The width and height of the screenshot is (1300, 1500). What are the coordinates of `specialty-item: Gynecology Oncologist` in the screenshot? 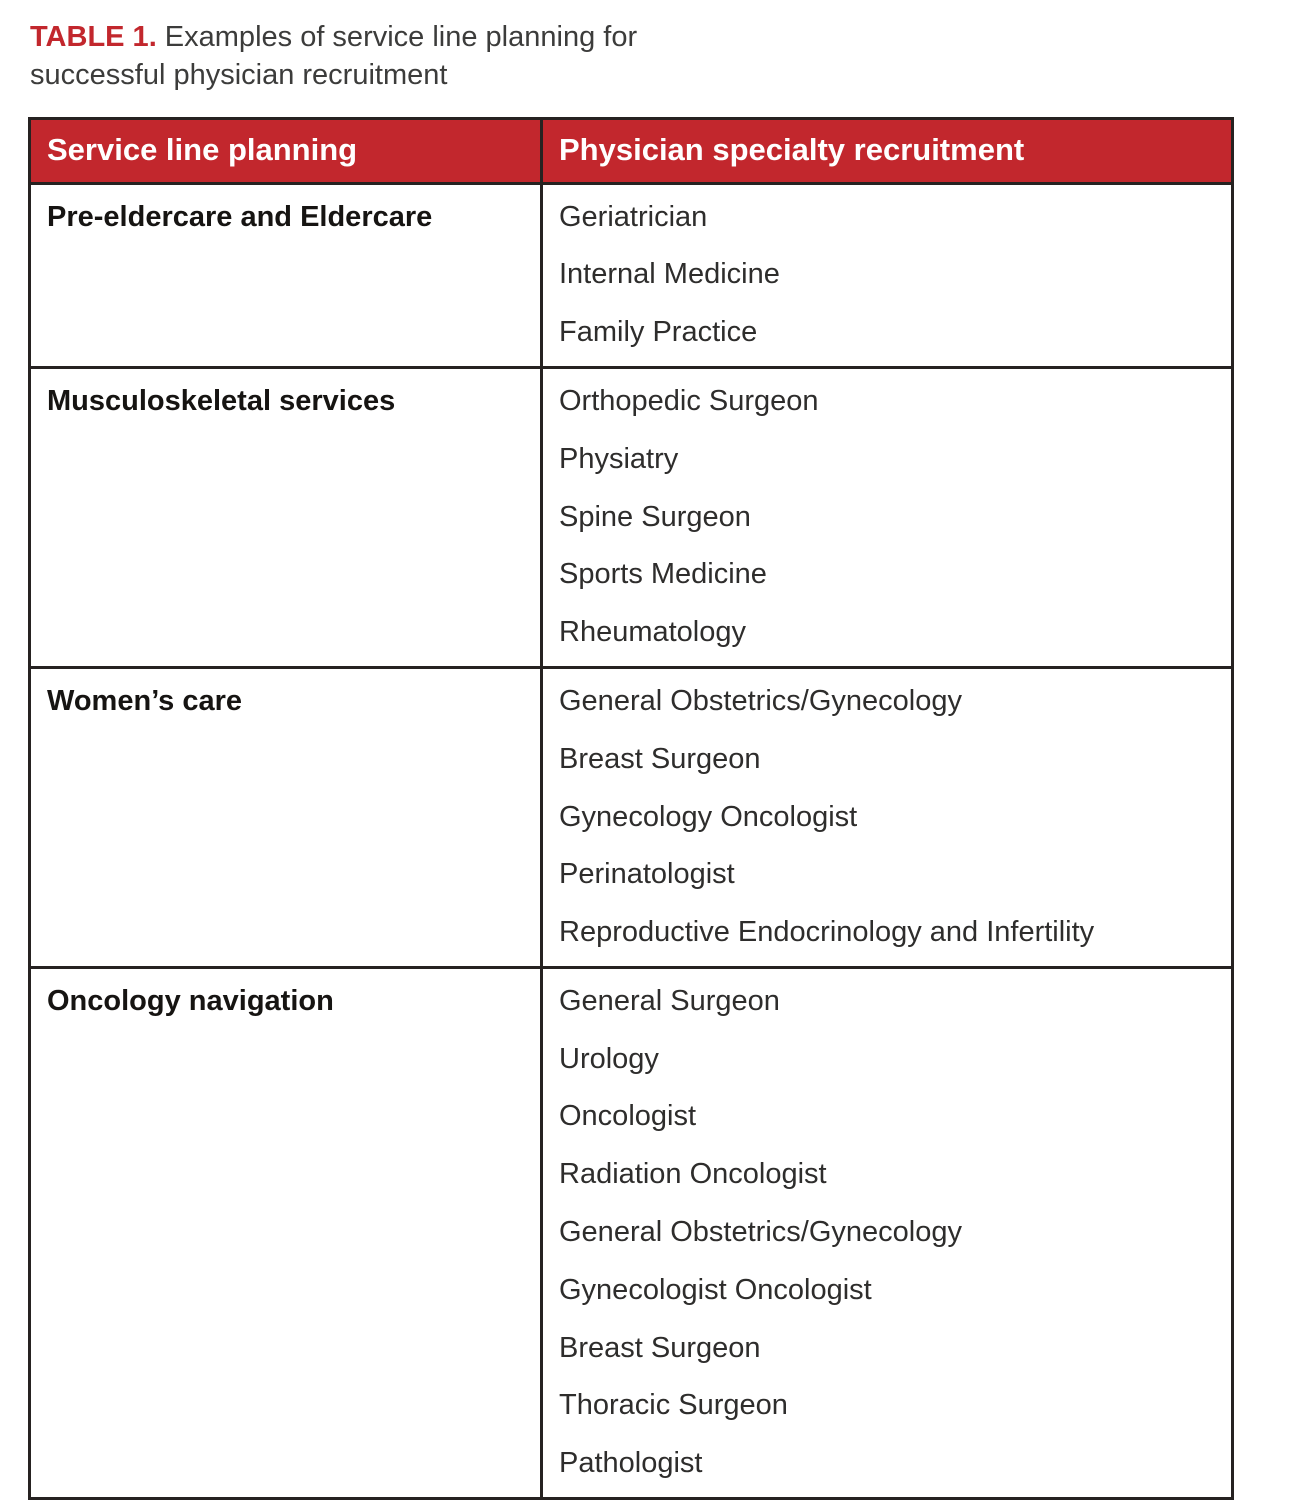 It's located at (708, 816).